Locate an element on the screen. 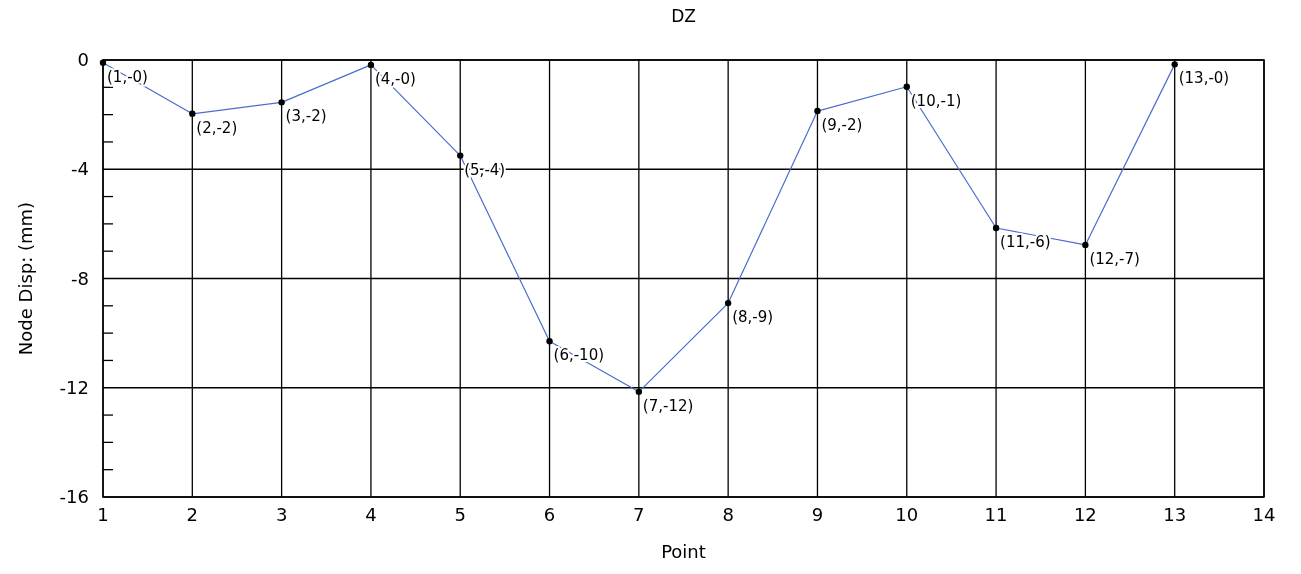 The height and width of the screenshot is (574, 1301). x-tick-label: 11 is located at coordinates (996, 514).